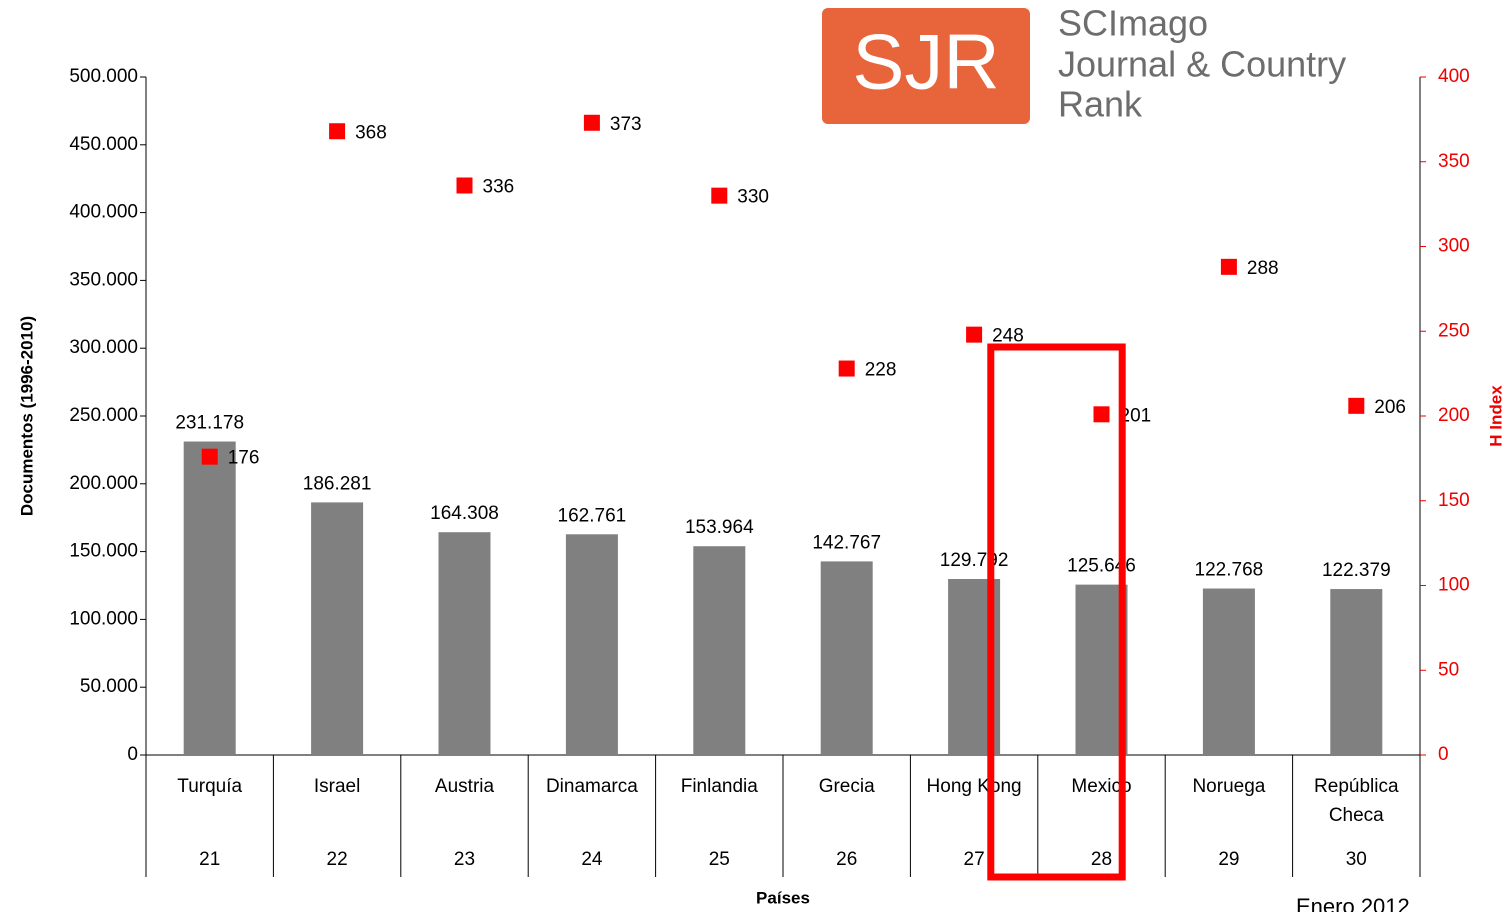 The width and height of the screenshot is (1511, 912). Describe the element at coordinates (26, 416) in the screenshot. I see `y-axis-label: Documentos (1996-2010)` at that location.